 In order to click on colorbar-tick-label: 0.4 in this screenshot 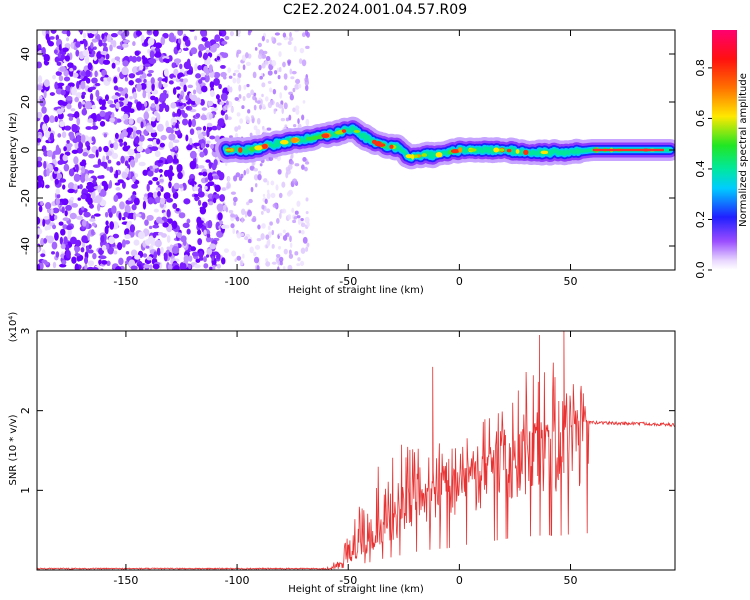, I will do `click(700, 169)`.